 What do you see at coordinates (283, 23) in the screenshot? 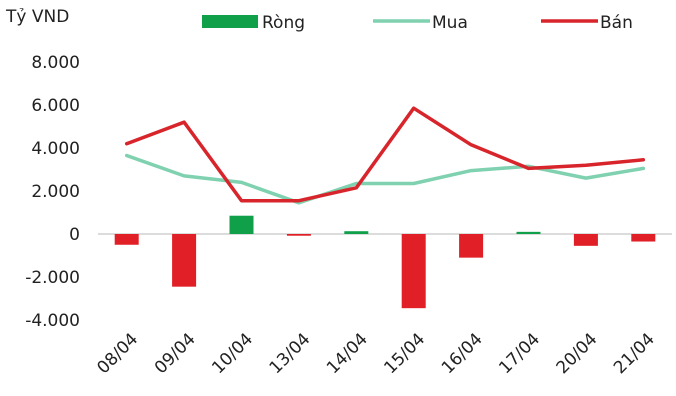
I see `legend-label-rong: Ròng` at bounding box center [283, 23].